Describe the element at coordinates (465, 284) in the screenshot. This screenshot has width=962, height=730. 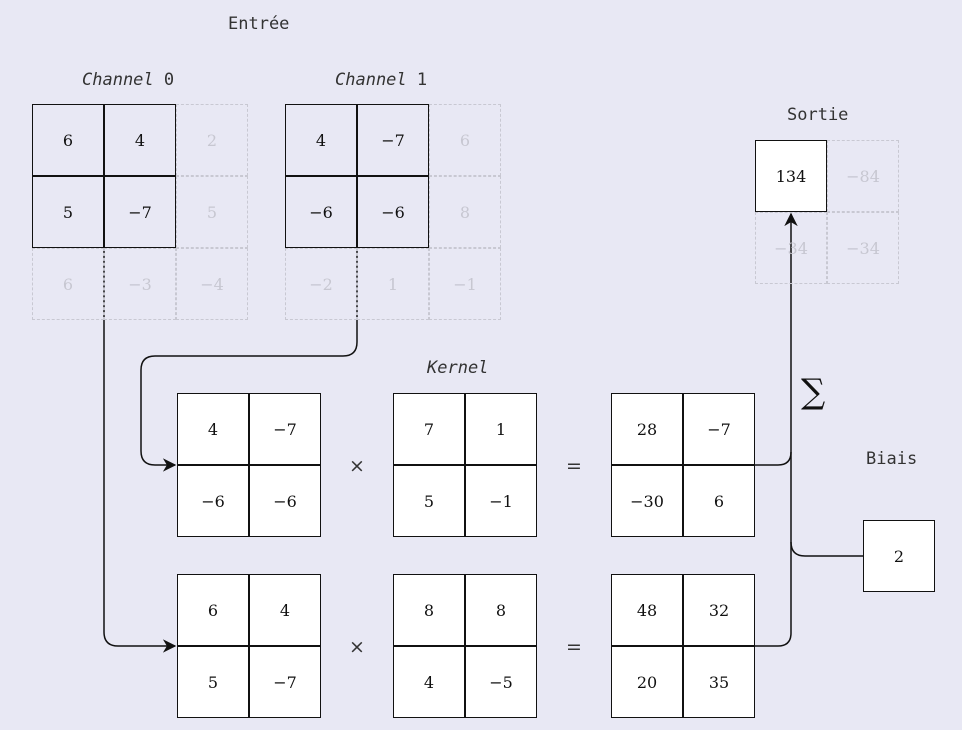
I see `channel1-cell: −1` at that location.